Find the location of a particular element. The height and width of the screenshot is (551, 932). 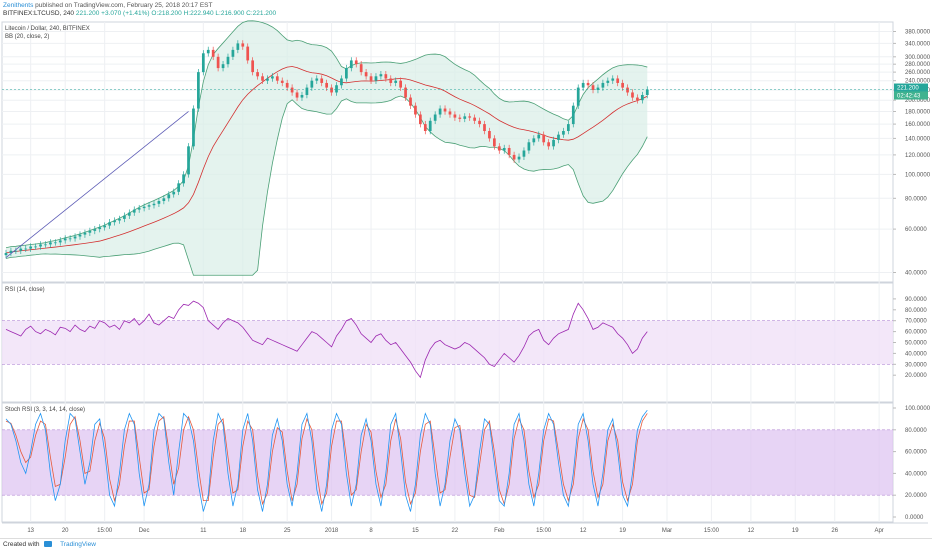

y-tick-label: 340.0000 is located at coordinates (918, 44).